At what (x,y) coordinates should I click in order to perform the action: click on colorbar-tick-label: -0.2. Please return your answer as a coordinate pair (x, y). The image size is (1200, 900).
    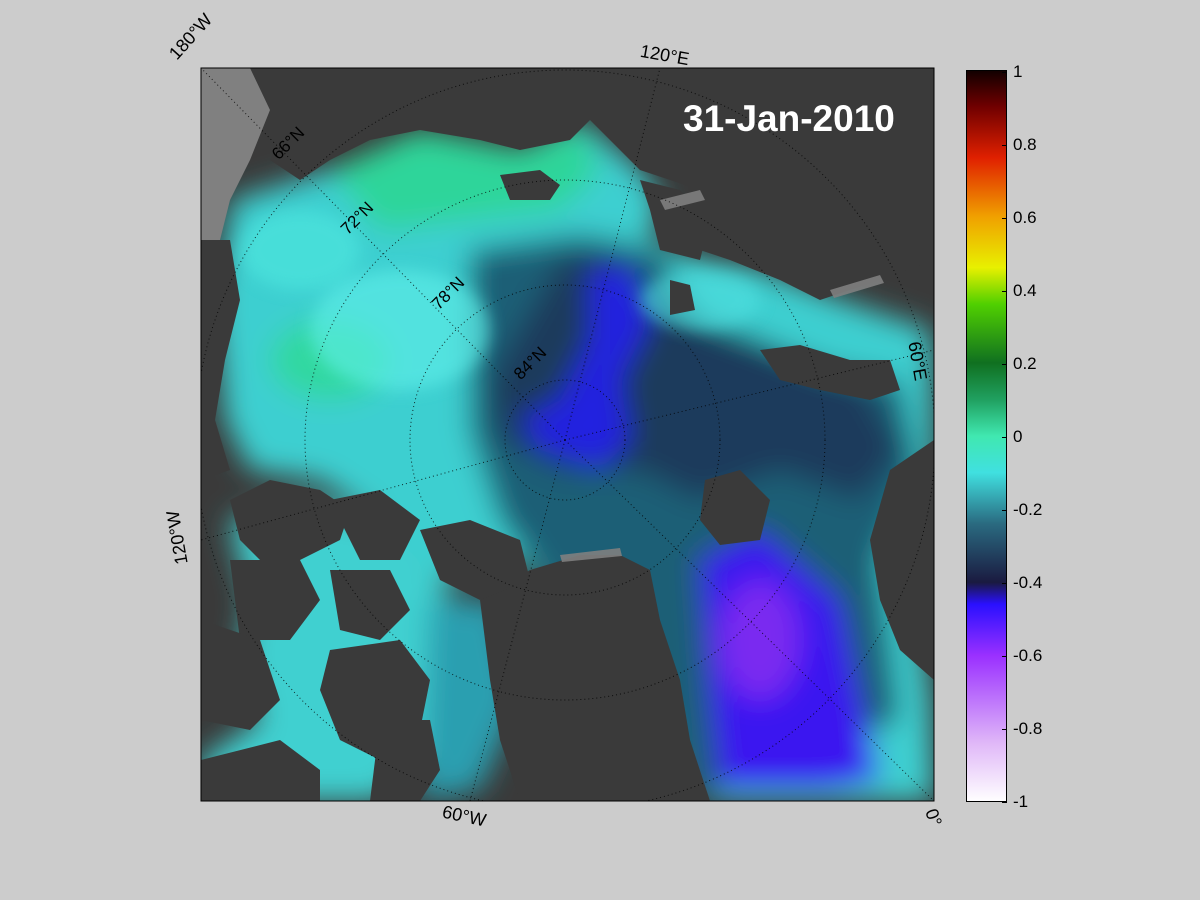
    Looking at the image, I should click on (1028, 509).